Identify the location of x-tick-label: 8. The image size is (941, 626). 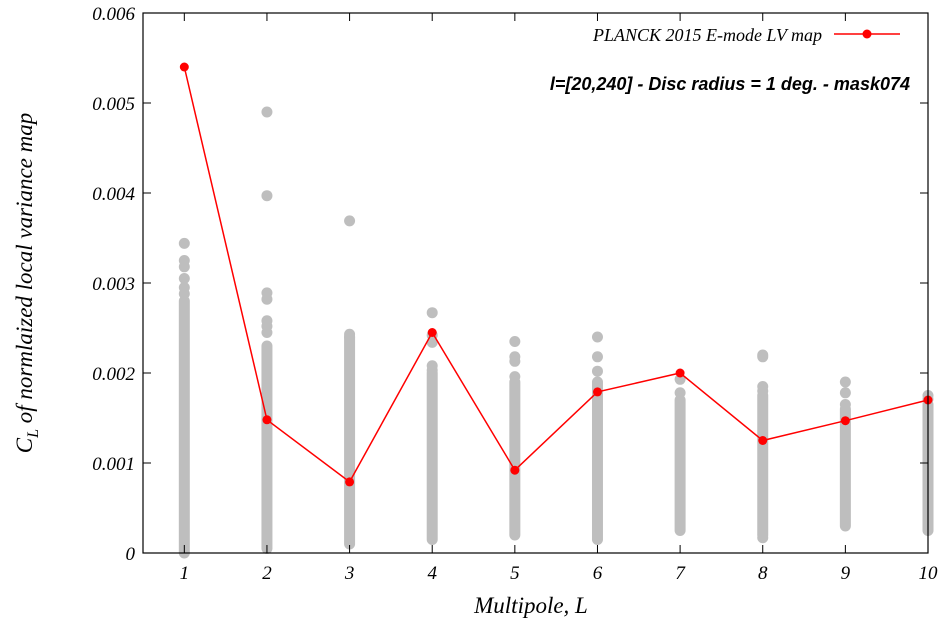
(763, 573).